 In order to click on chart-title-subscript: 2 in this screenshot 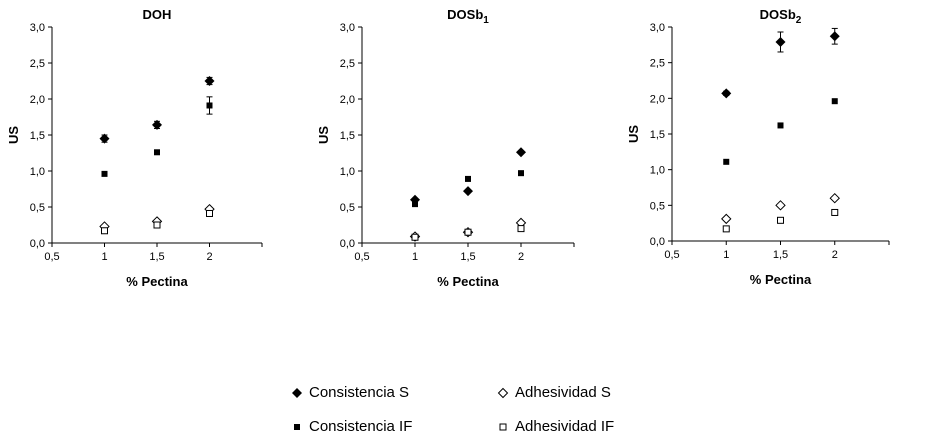, I will do `click(799, 20)`.